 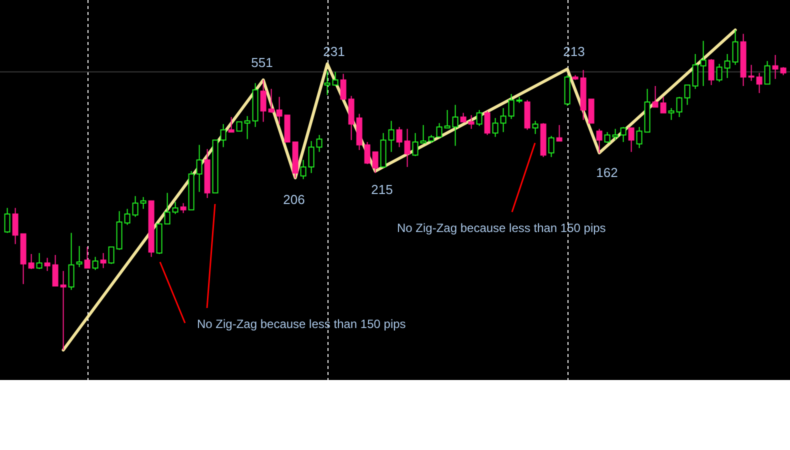 I want to click on annotation: 551, so click(x=262, y=62).